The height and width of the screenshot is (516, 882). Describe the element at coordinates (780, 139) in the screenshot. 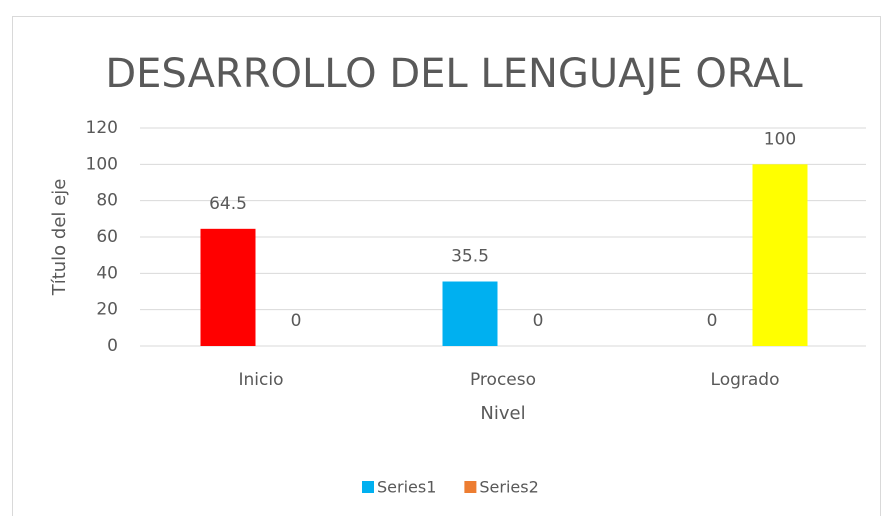

I see `data-label: 100` at that location.